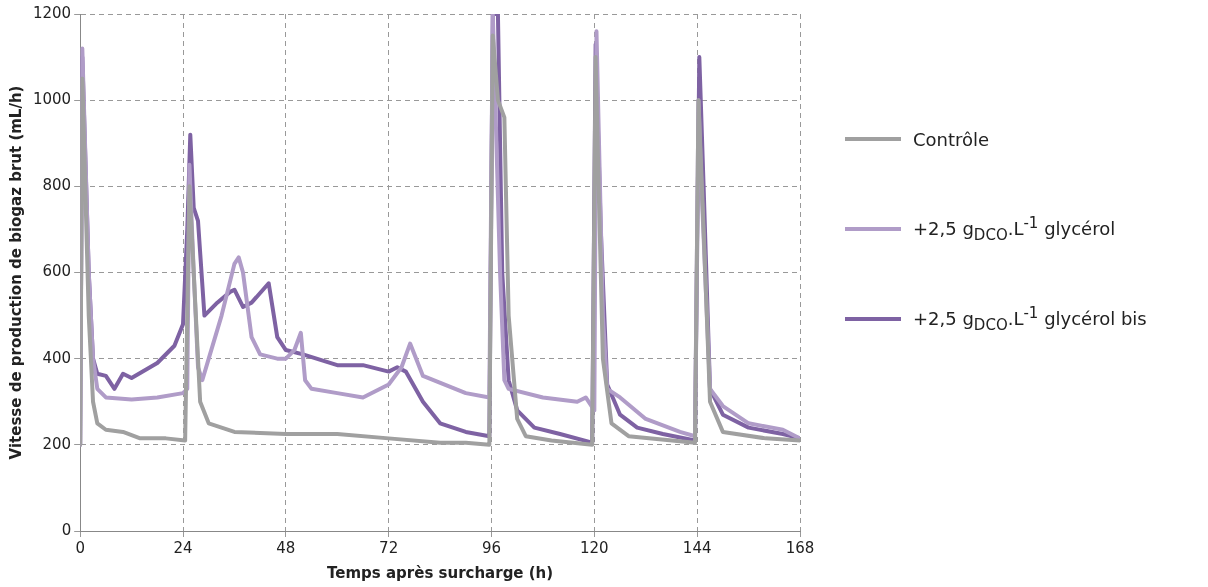 This screenshot has height=587, width=1208. Describe the element at coordinates (52, 12) in the screenshot. I see `y-tick-label: 1200` at that location.